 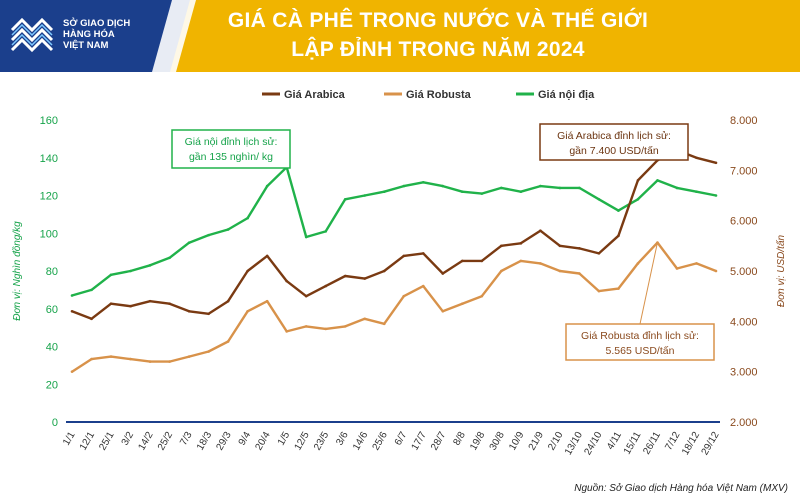 I want to click on legend-label: Giá nội địa, so click(x=566, y=95).